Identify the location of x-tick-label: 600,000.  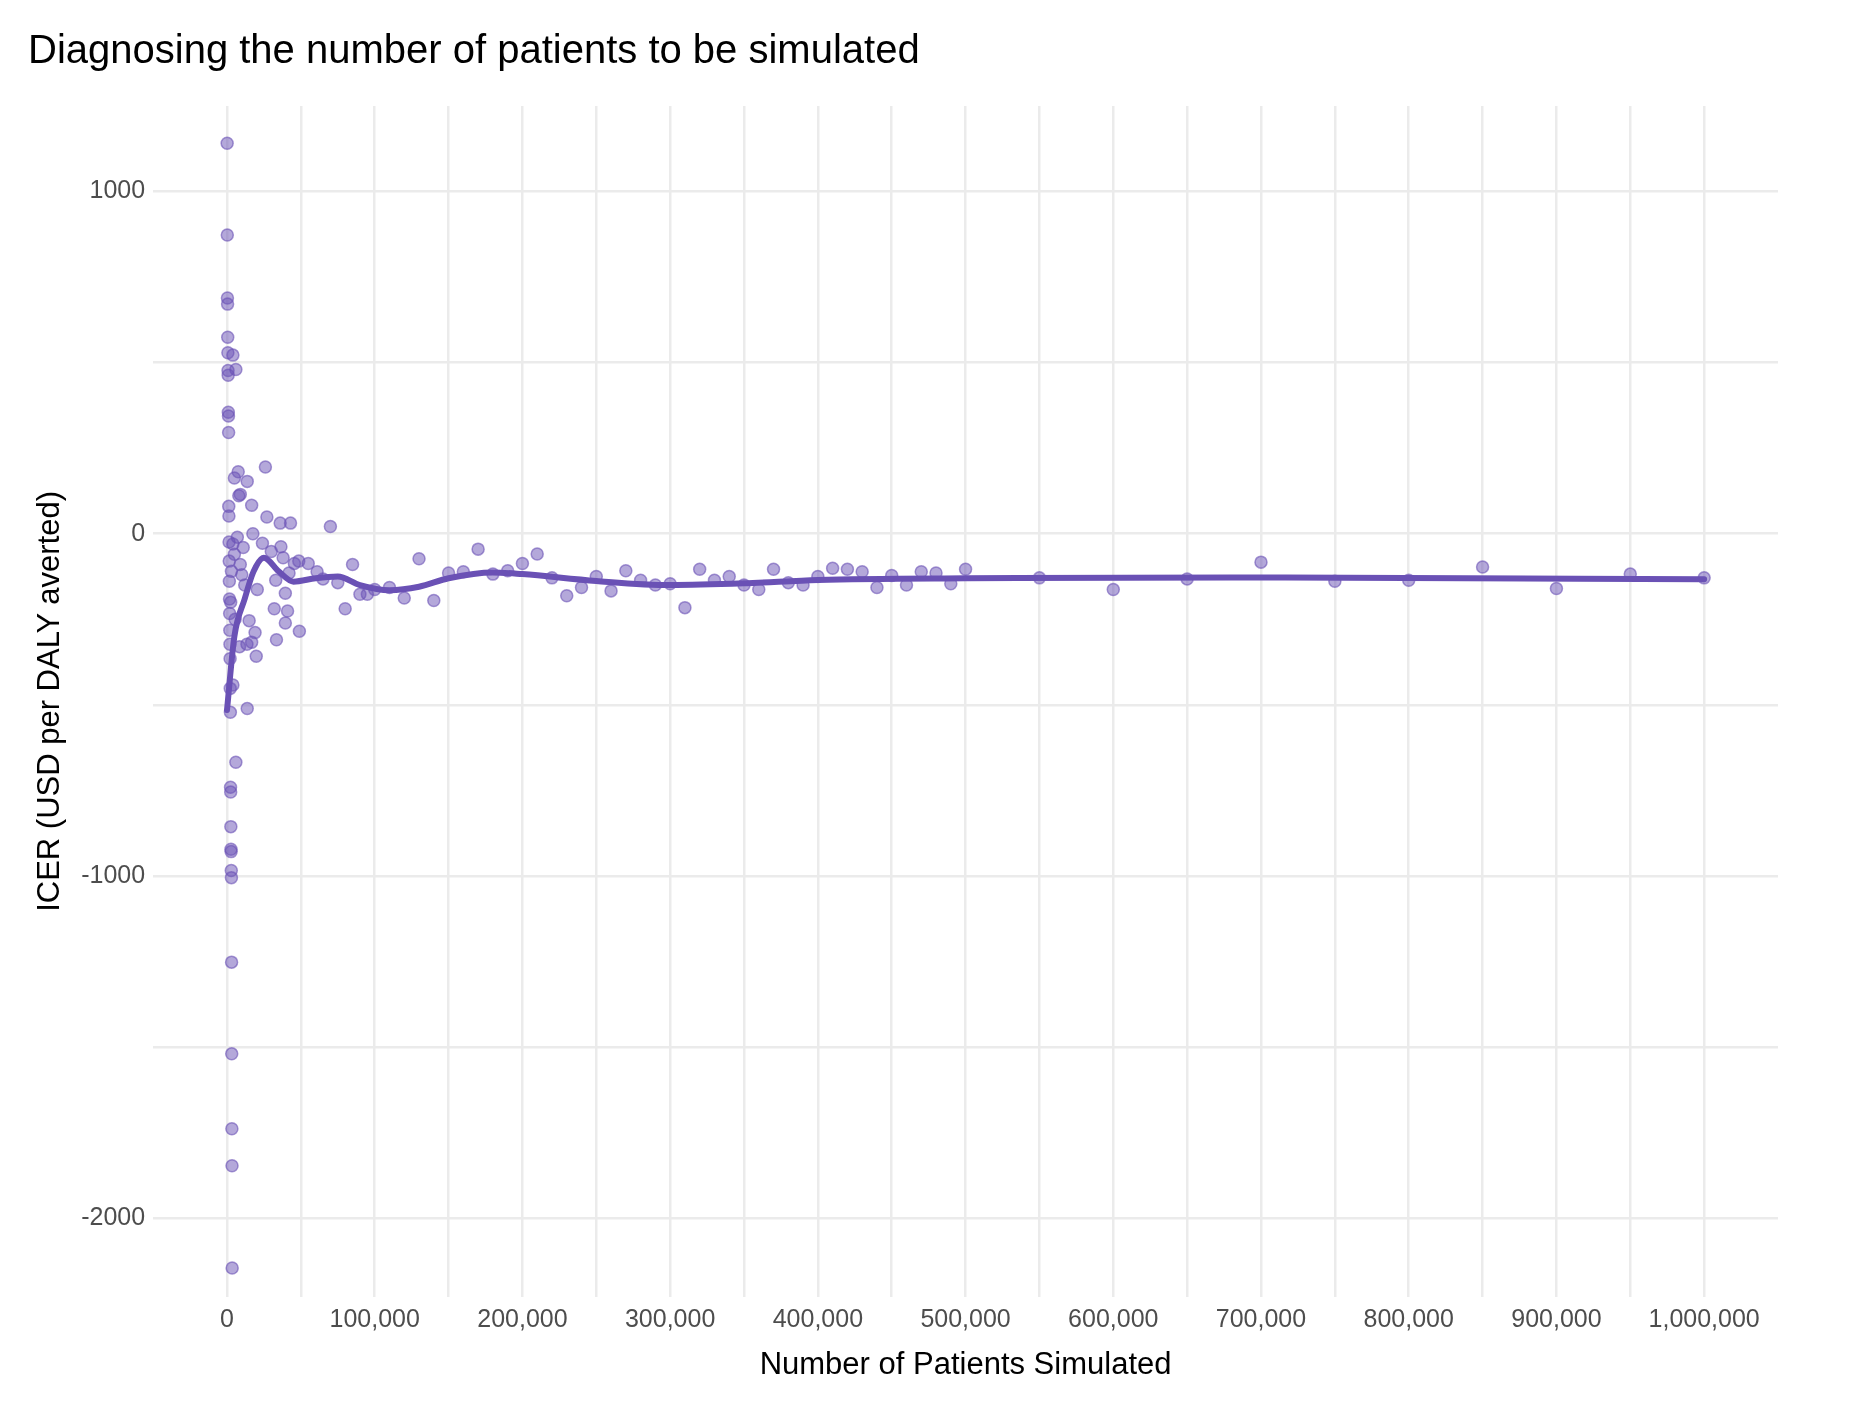
(1113, 1317).